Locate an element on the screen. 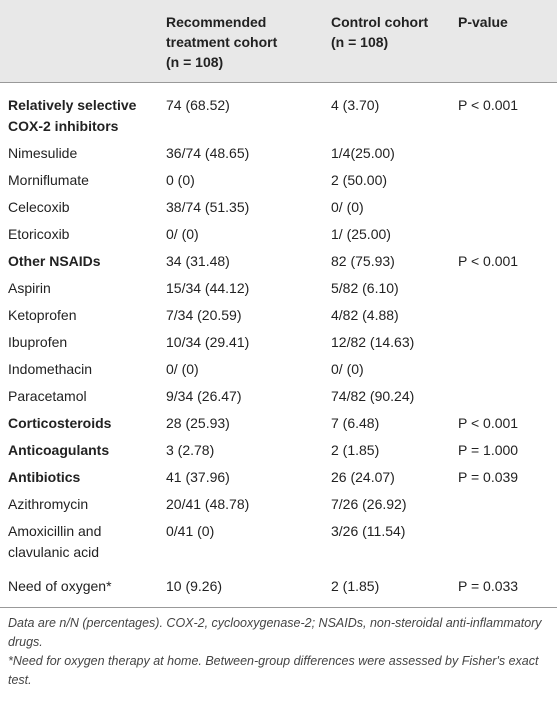 The width and height of the screenshot is (557, 702). table-row: Azithromycin 20/41 (48.78) 7/26 (26.92) is located at coordinates (278, 504).